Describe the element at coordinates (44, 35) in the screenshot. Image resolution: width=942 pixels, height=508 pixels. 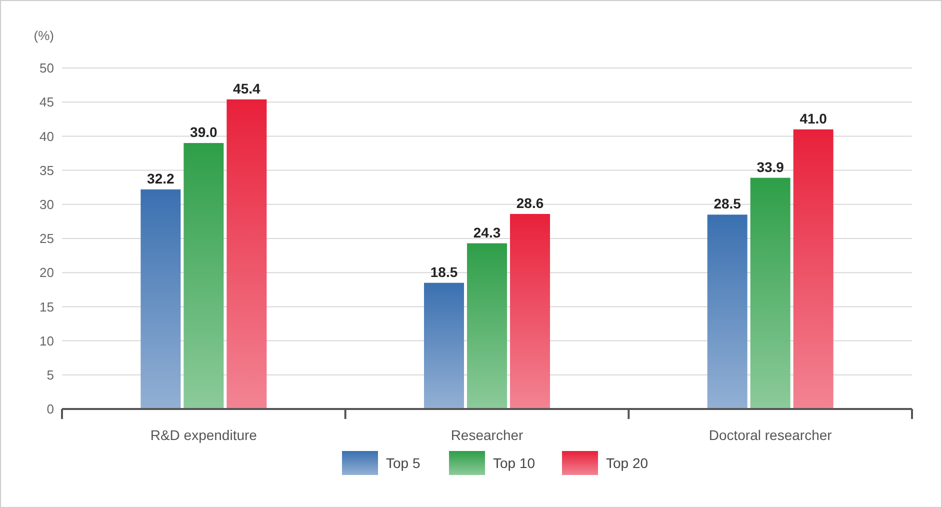
I see `y-axis-title: (%)` at that location.